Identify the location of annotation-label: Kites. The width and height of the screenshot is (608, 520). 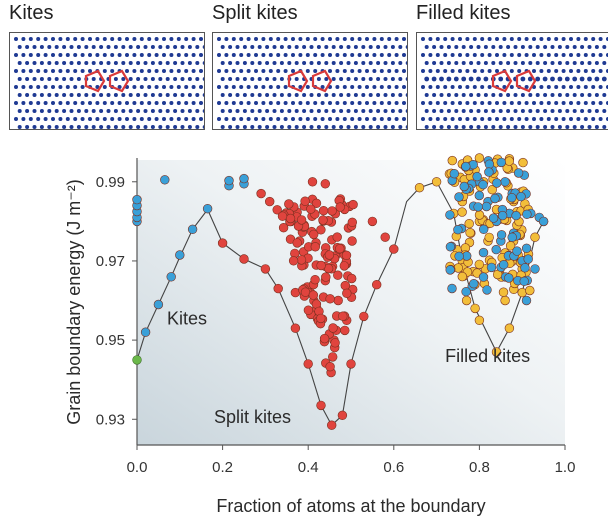
(187, 318).